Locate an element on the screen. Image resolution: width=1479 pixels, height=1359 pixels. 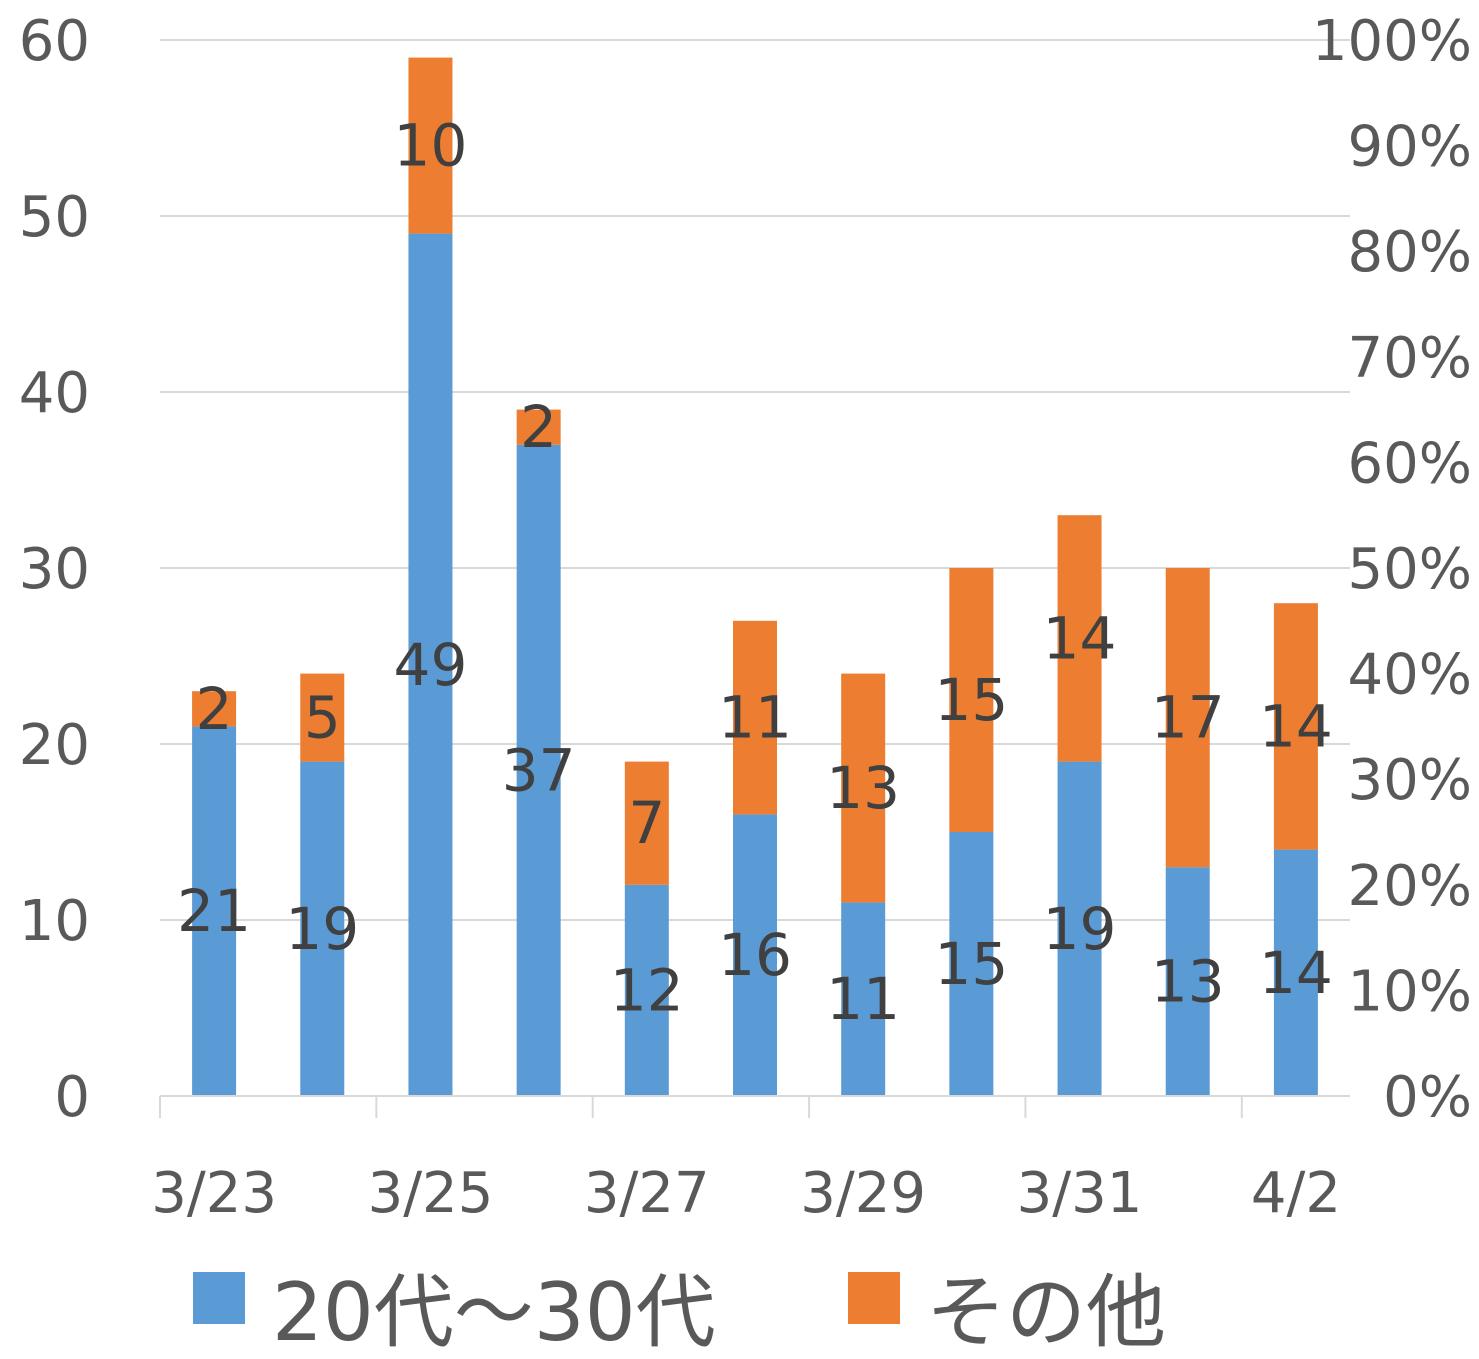
y-right-tick-label: 60% is located at coordinates (1410, 463).